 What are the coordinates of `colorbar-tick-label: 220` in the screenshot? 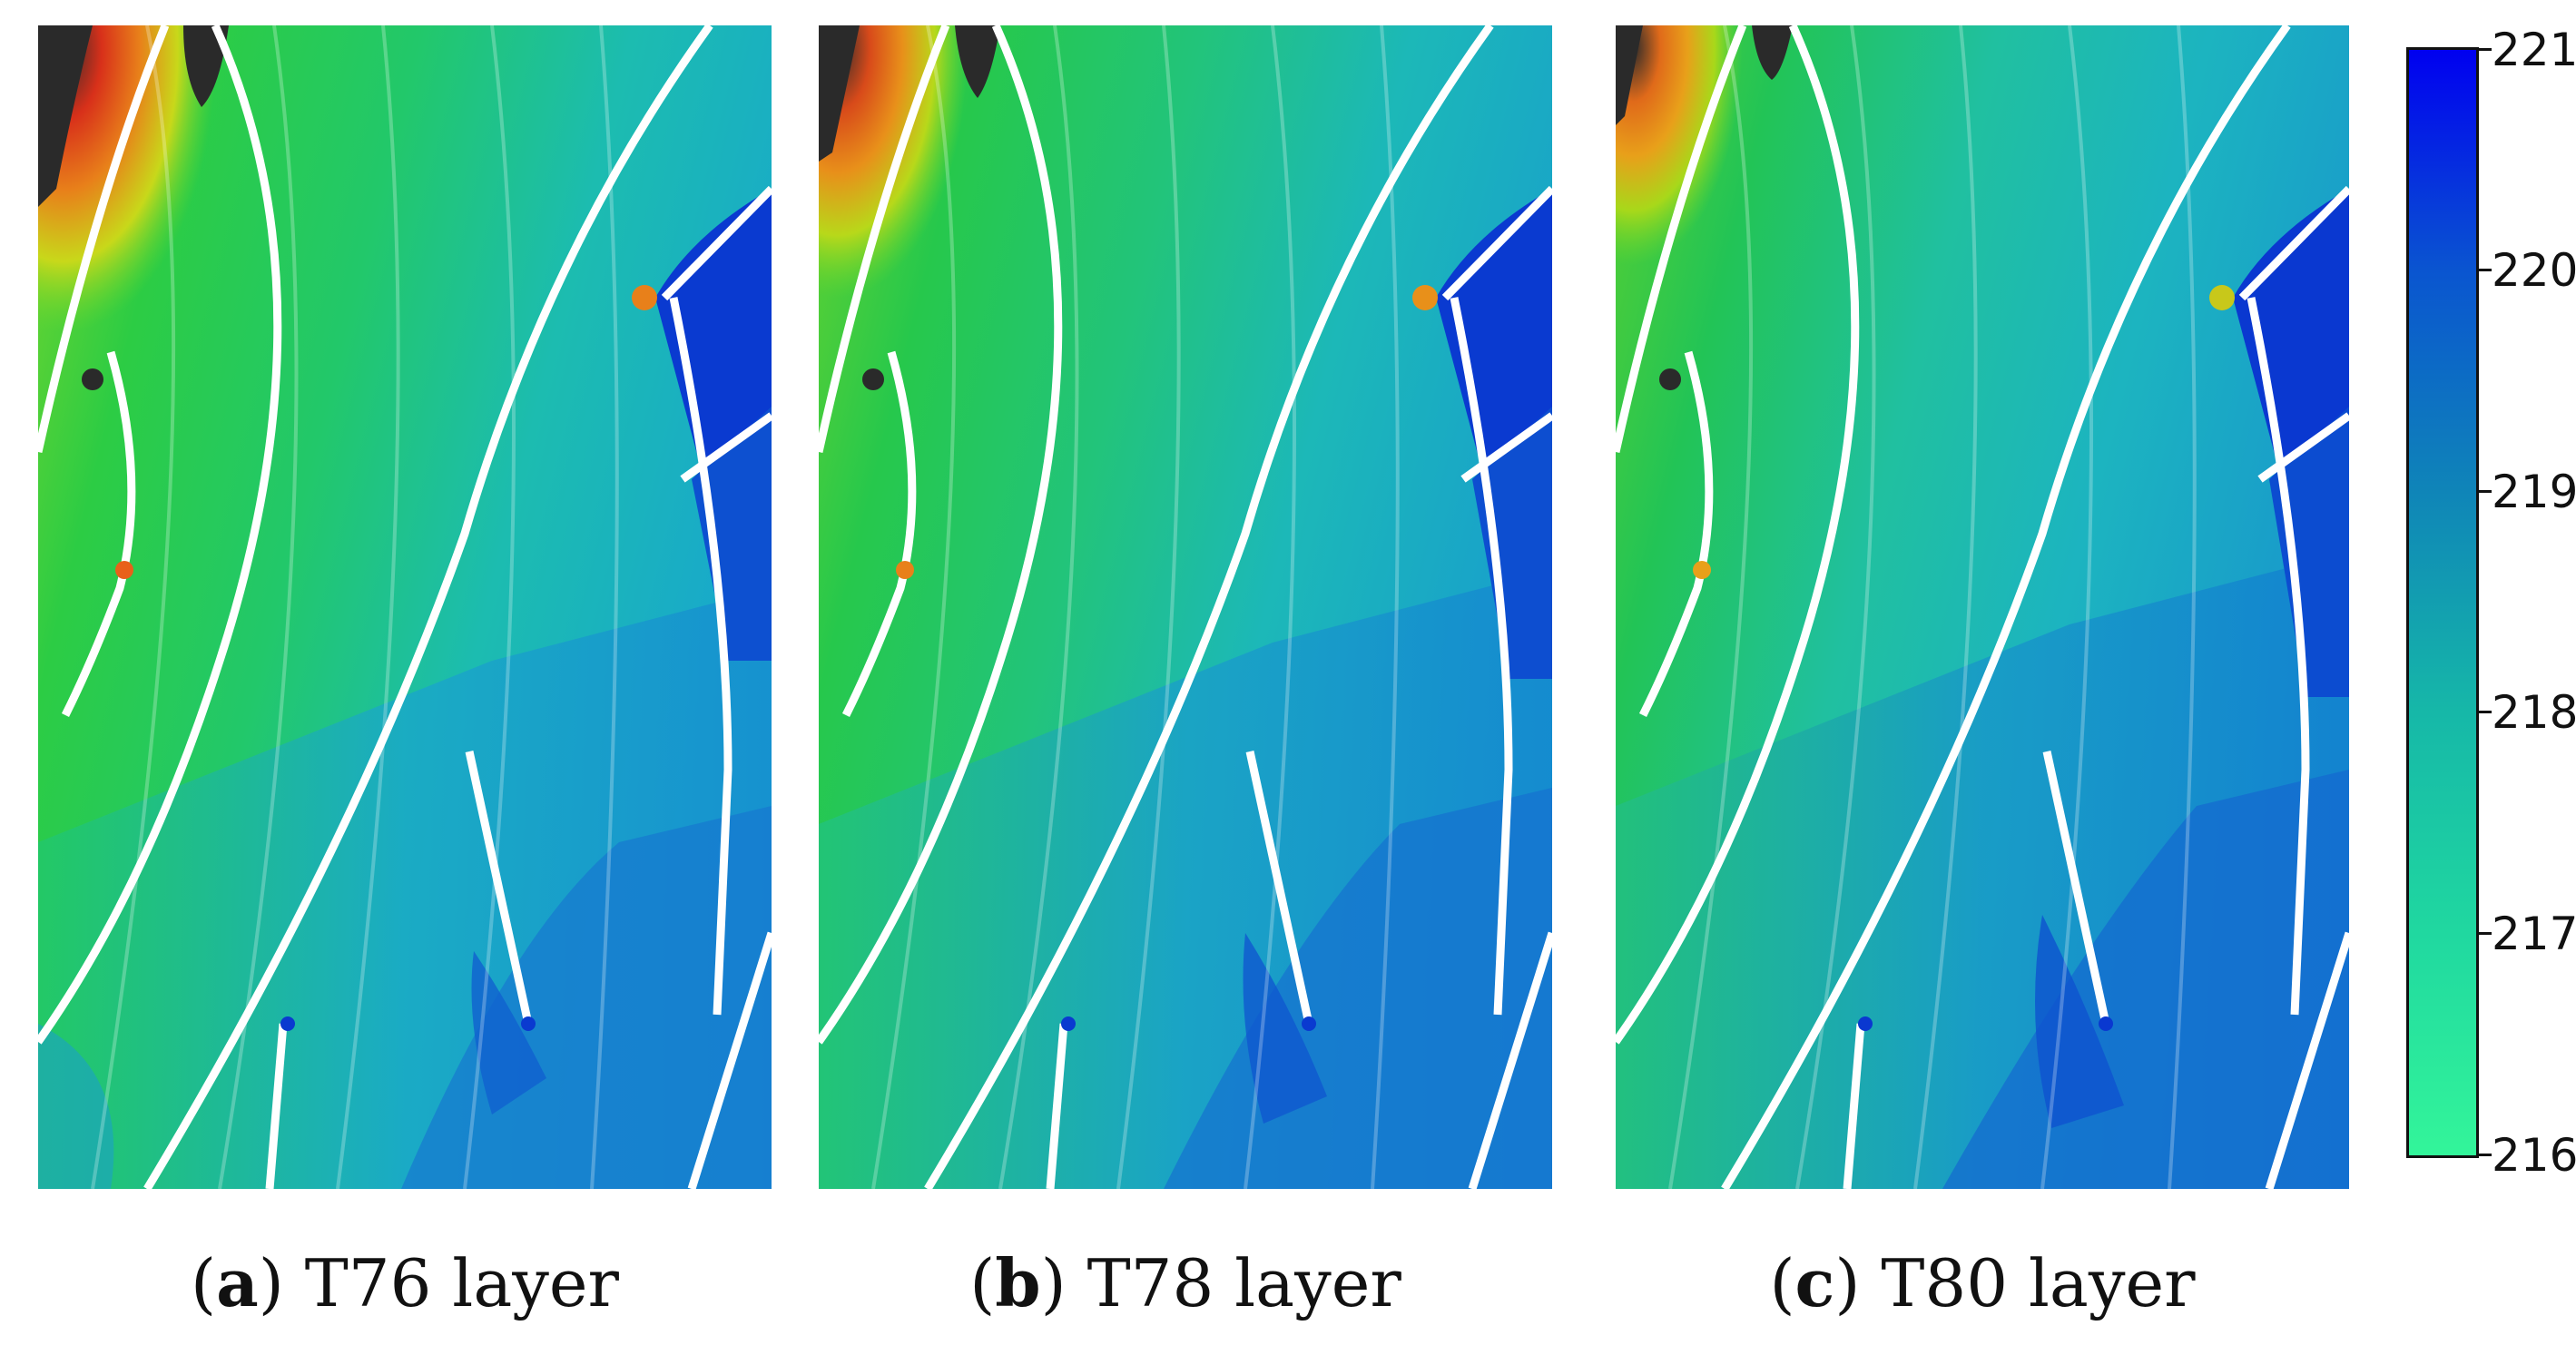 It's located at (2534, 270).